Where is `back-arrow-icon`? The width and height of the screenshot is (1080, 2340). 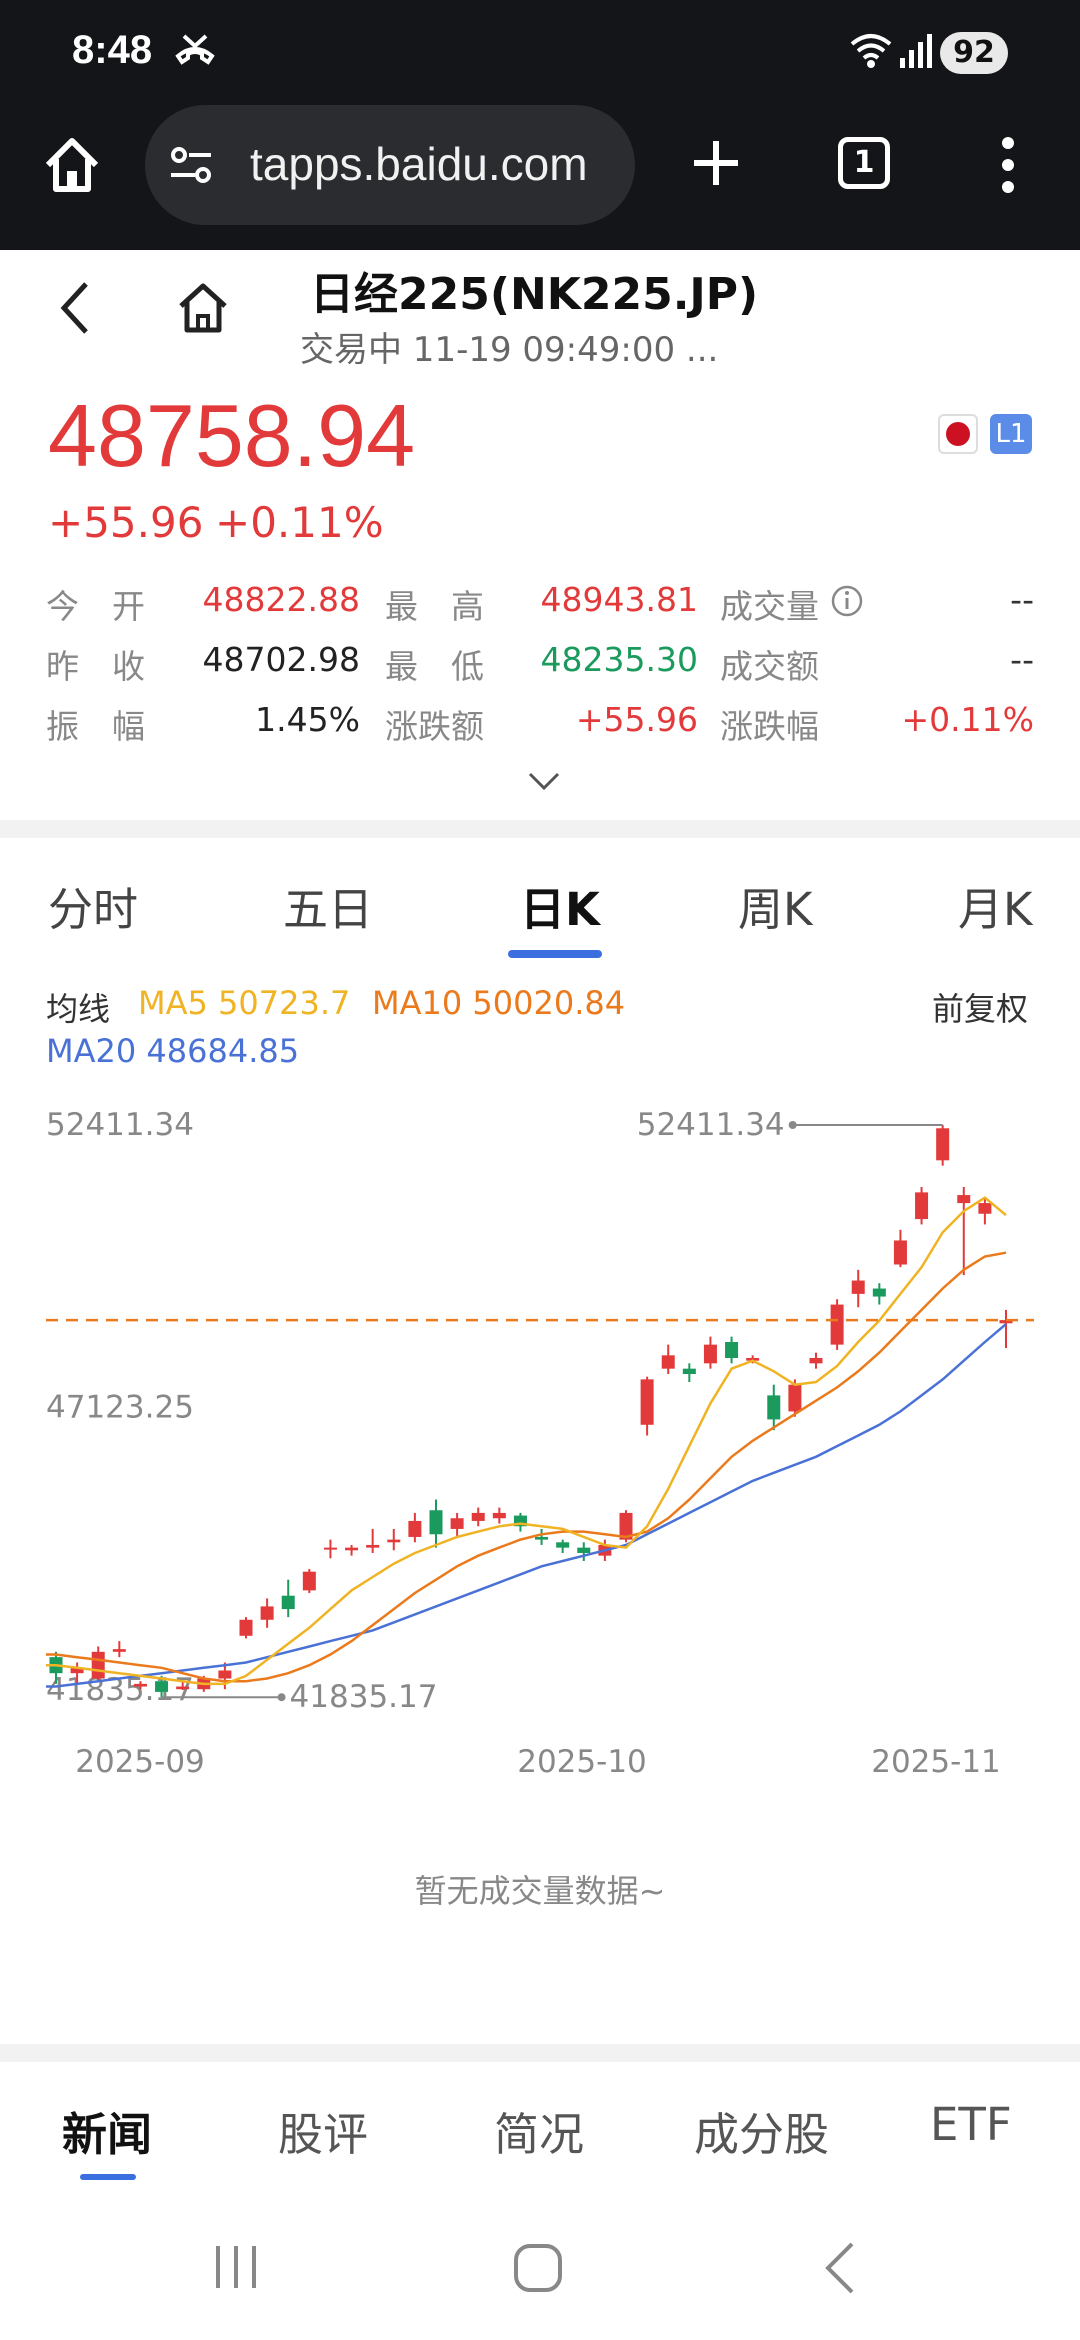
back-arrow-icon is located at coordinates (76, 310).